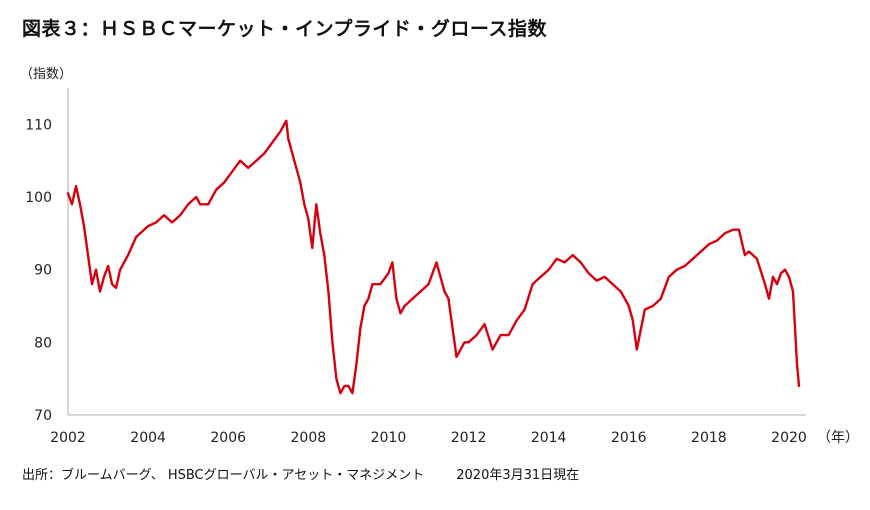 The width and height of the screenshot is (870, 510). I want to click on x-tick-label: 2018, so click(709, 438).